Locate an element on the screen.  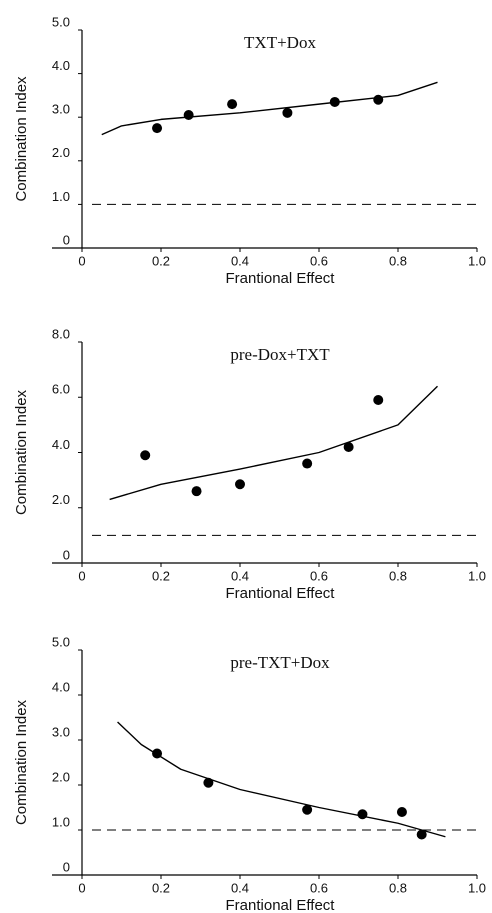
chart-title: pre-Dox+TXT is located at coordinates (280, 354).